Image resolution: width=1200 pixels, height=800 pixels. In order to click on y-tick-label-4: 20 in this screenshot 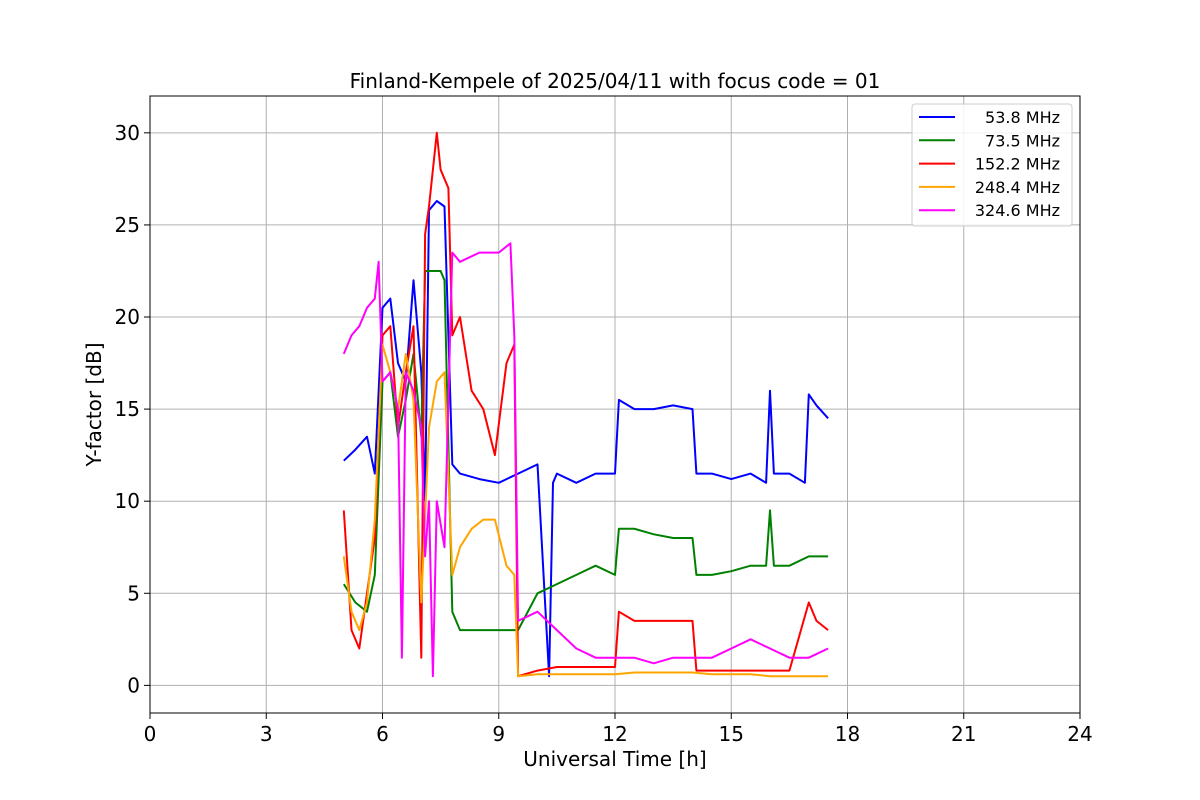, I will do `click(127, 317)`.